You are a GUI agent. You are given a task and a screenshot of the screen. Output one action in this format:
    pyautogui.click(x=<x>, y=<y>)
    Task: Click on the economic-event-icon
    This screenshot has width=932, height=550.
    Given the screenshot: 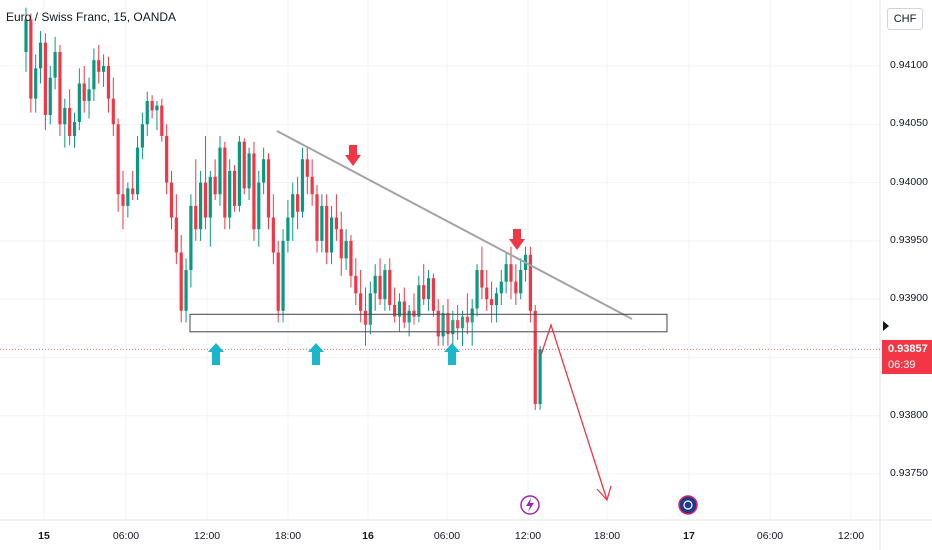 What is the action you would take?
    pyautogui.click(x=688, y=505)
    